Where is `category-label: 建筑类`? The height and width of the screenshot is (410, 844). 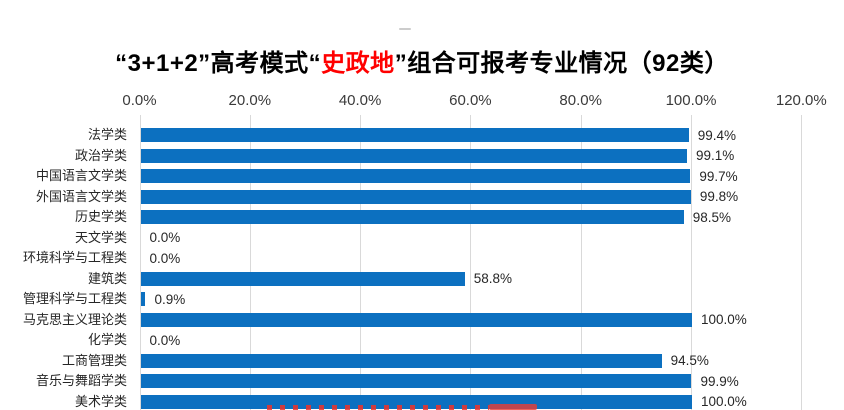 category-label: 建筑类 is located at coordinates (107, 278).